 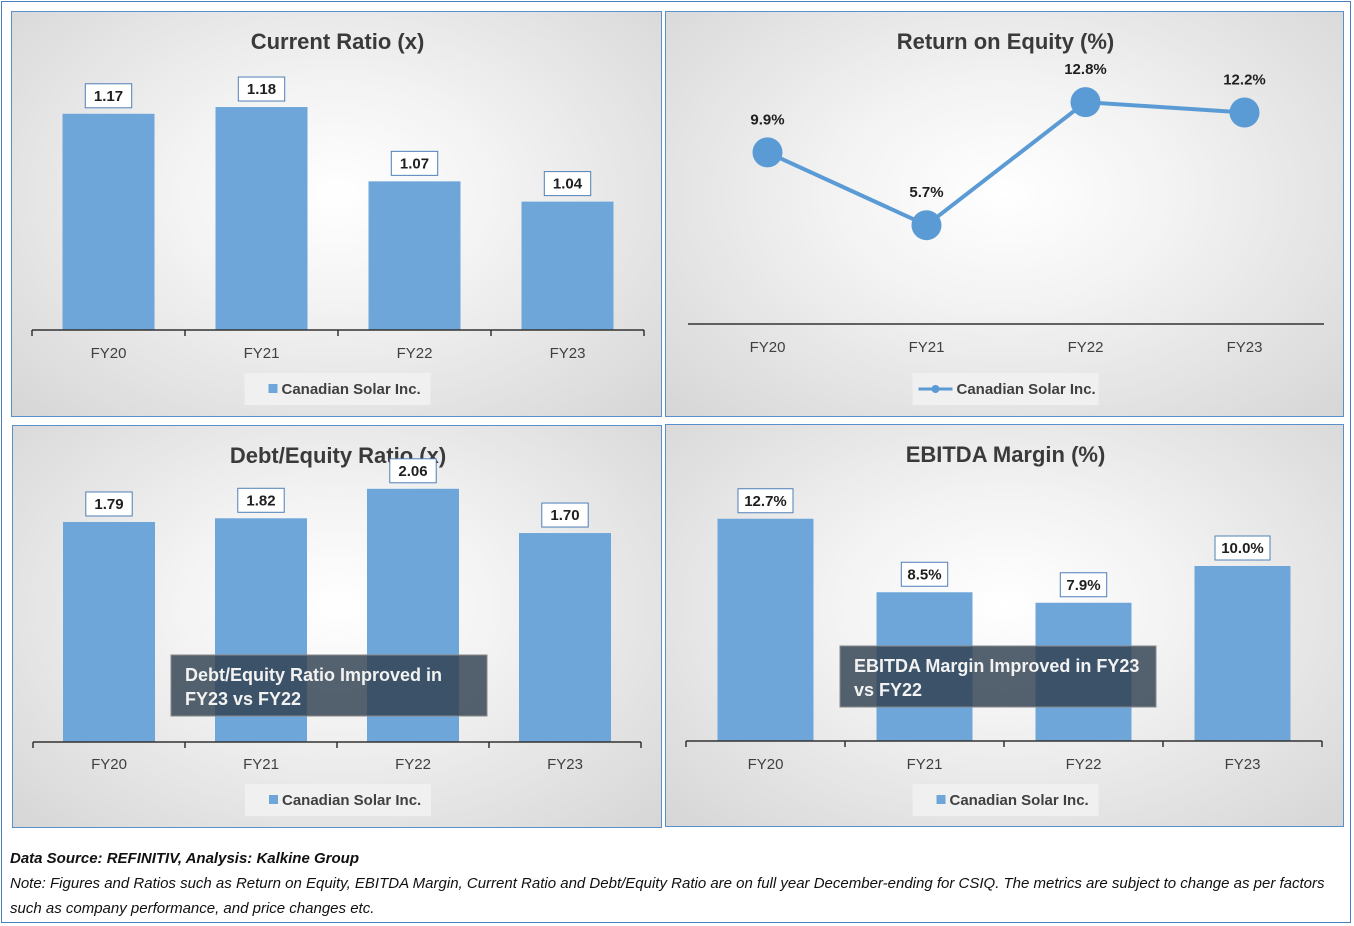 I want to click on data-label-fy22: 12.8%, so click(x=1085, y=69).